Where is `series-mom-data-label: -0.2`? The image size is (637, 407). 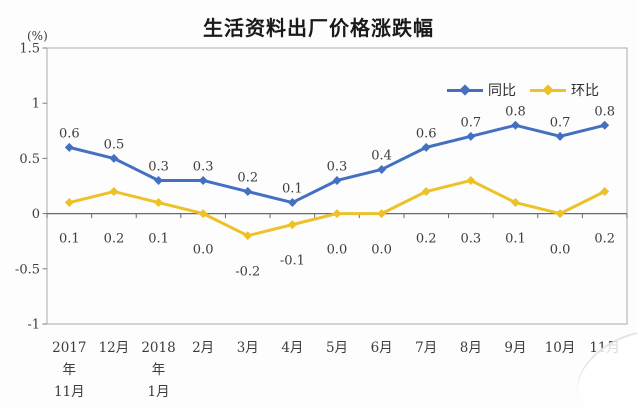 series-mom-data-label: -0.2 is located at coordinates (247, 272).